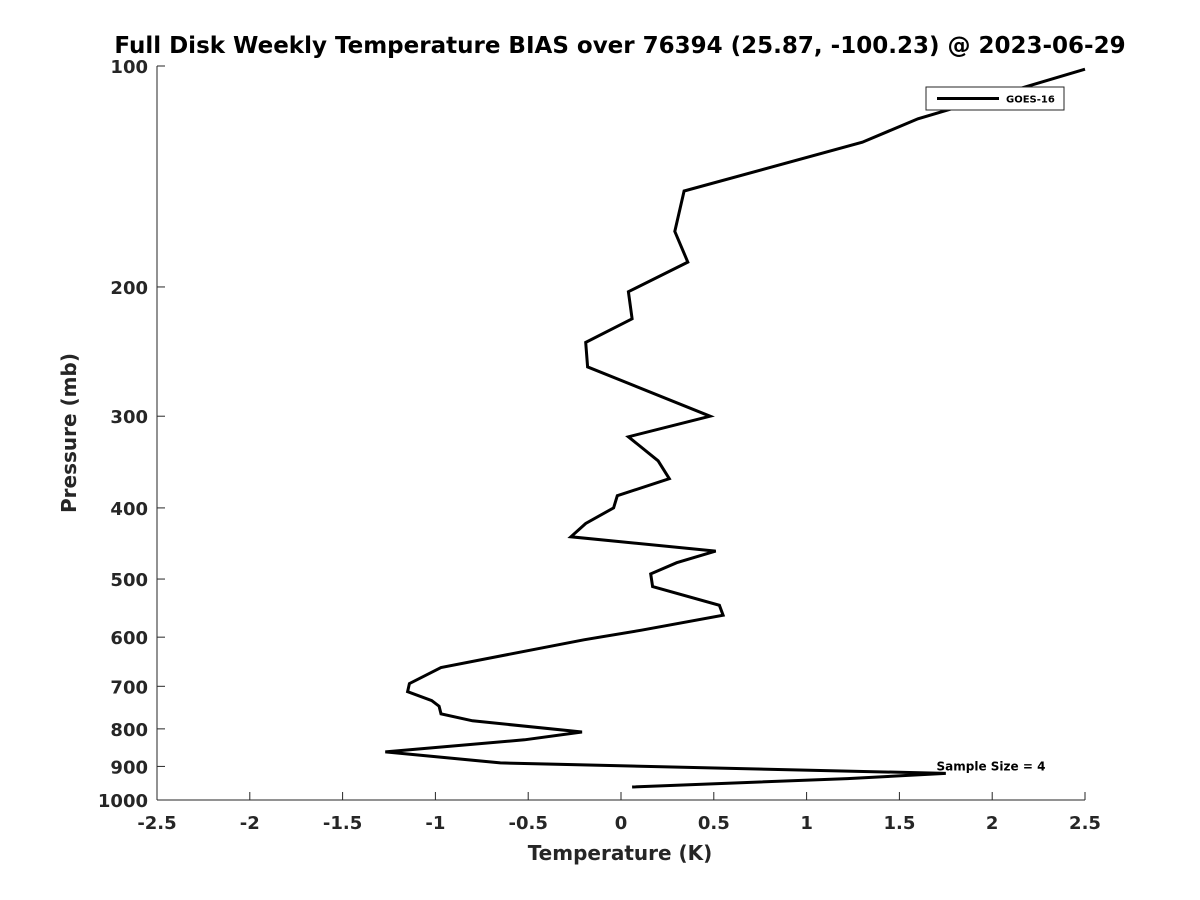 The image size is (1200, 900). What do you see at coordinates (129, 288) in the screenshot?
I see `y-tick-label: 200` at bounding box center [129, 288].